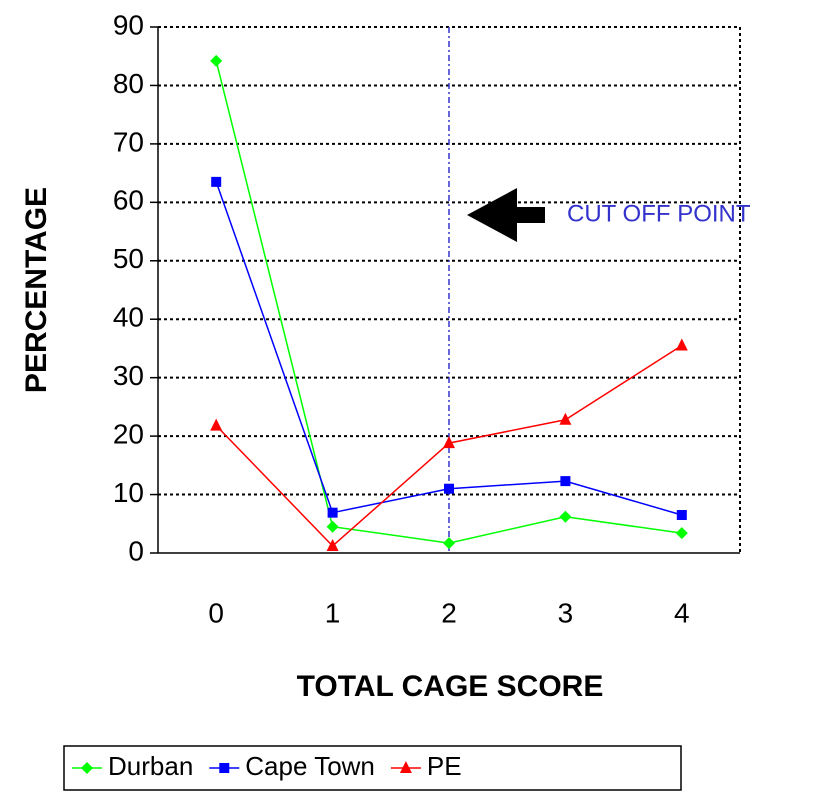 The image size is (827, 802). Describe the element at coordinates (128, 434) in the screenshot. I see `y-tick-label: 20` at that location.